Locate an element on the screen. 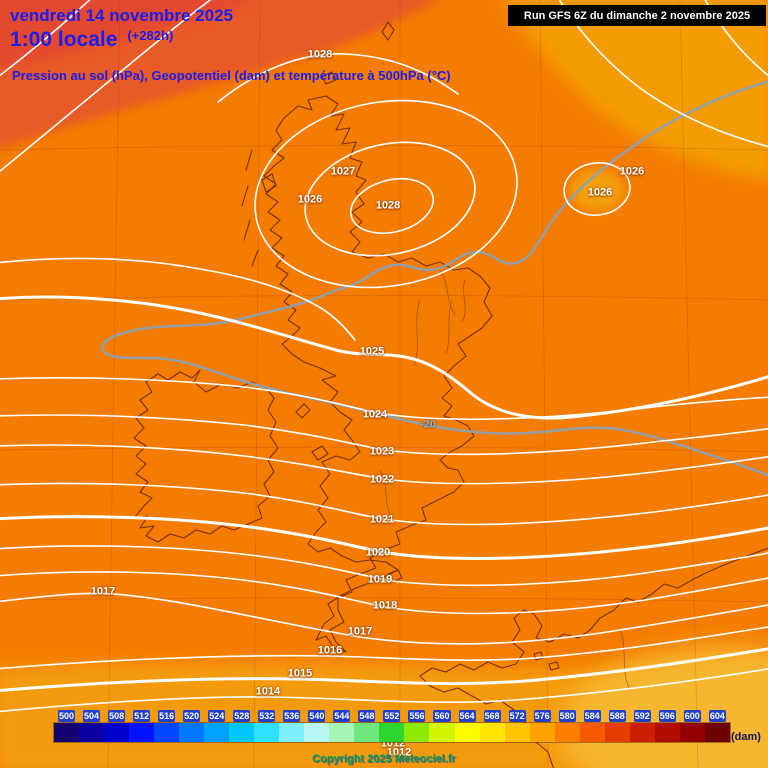 The width and height of the screenshot is (768, 768). isobar-label: 1024 is located at coordinates (375, 414).